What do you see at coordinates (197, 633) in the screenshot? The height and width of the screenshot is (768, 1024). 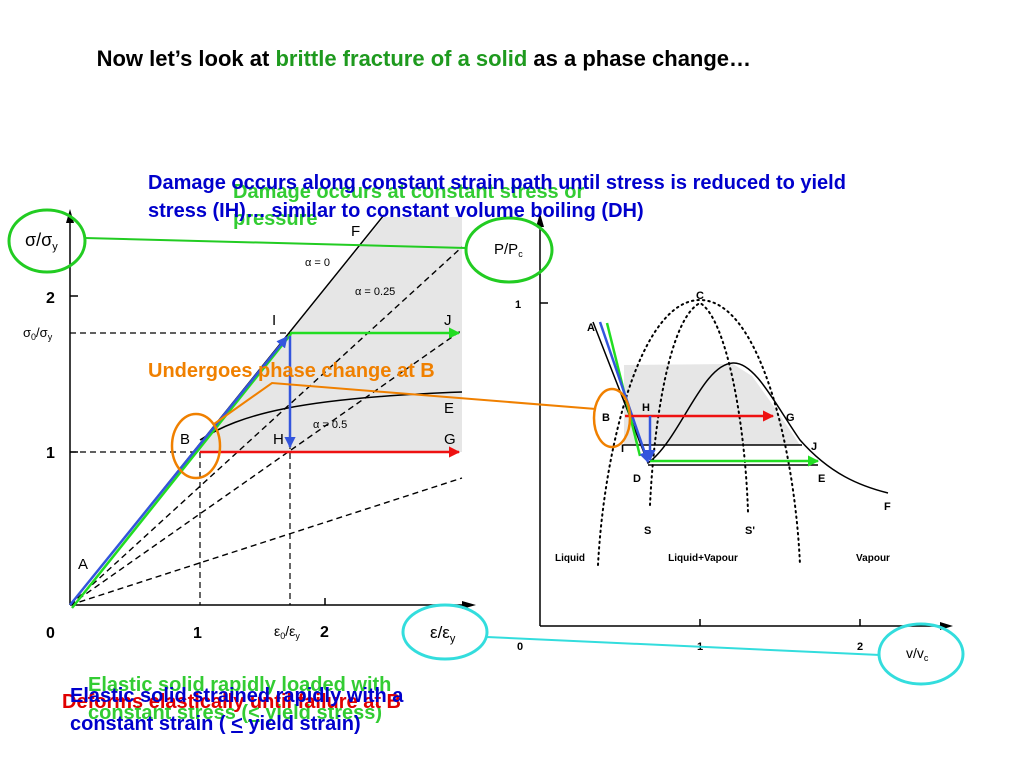 I see `x-tick-label-1: 1` at bounding box center [197, 633].